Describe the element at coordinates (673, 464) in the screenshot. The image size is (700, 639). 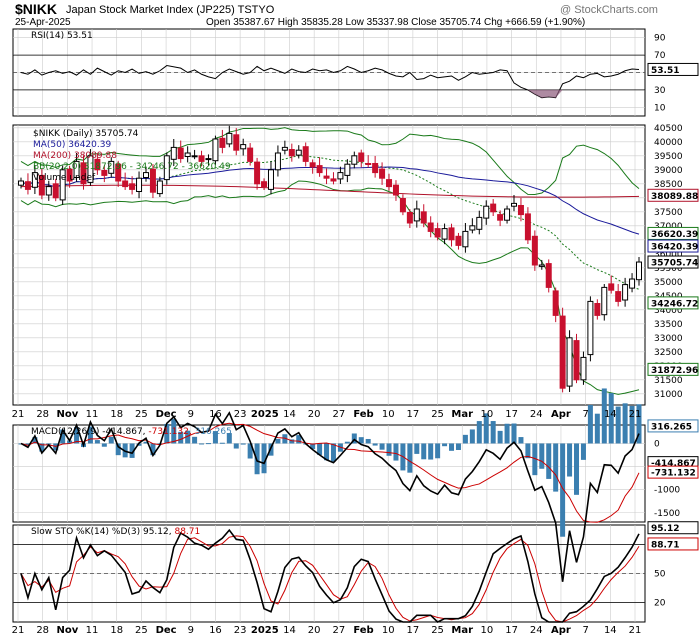
I see `macd-value-tag: -414.867` at that location.